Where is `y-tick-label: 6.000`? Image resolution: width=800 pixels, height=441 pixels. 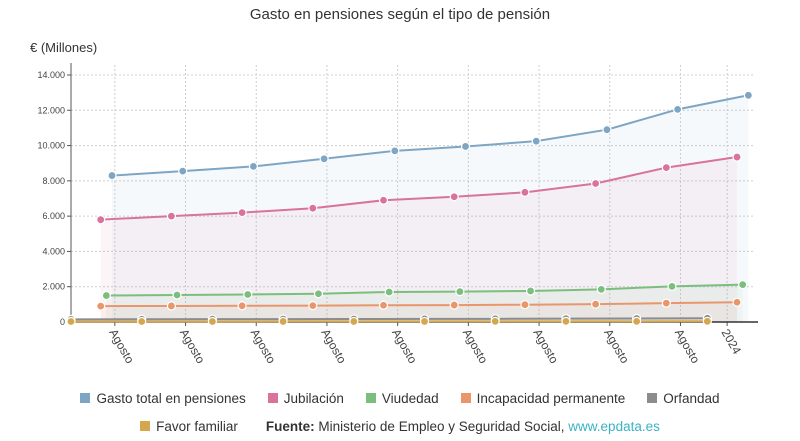 y-tick-label: 6.000 is located at coordinates (53, 216).